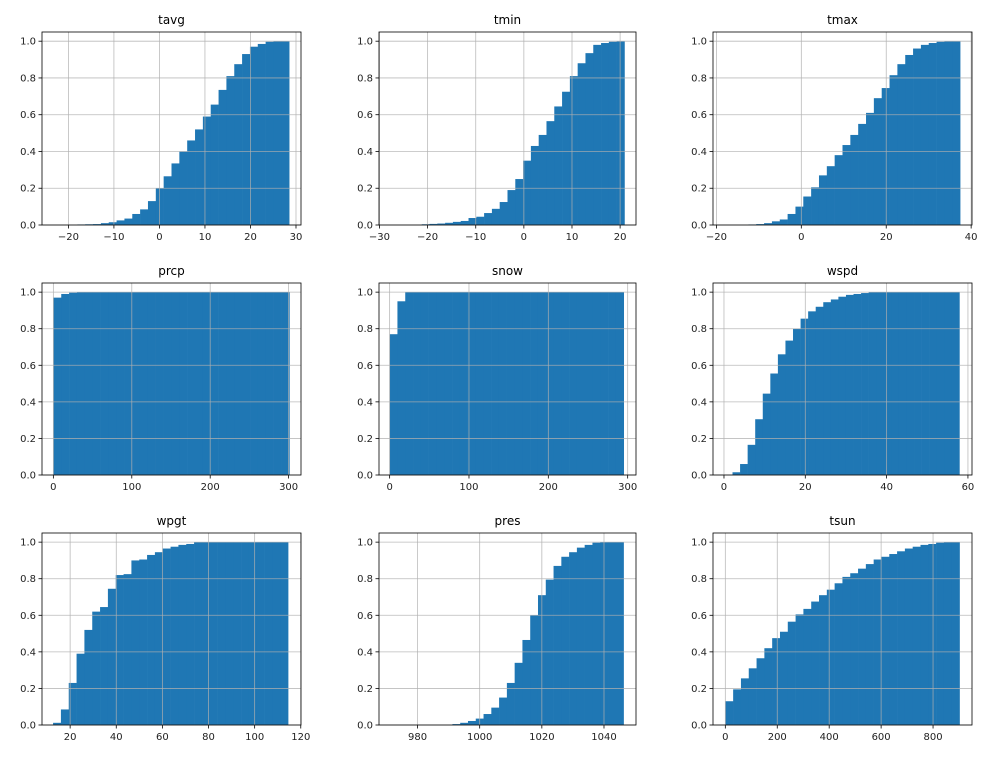 The width and height of the screenshot is (989, 759). What do you see at coordinates (171, 629) in the screenshot?
I see `axes-frame` at bounding box center [171, 629].